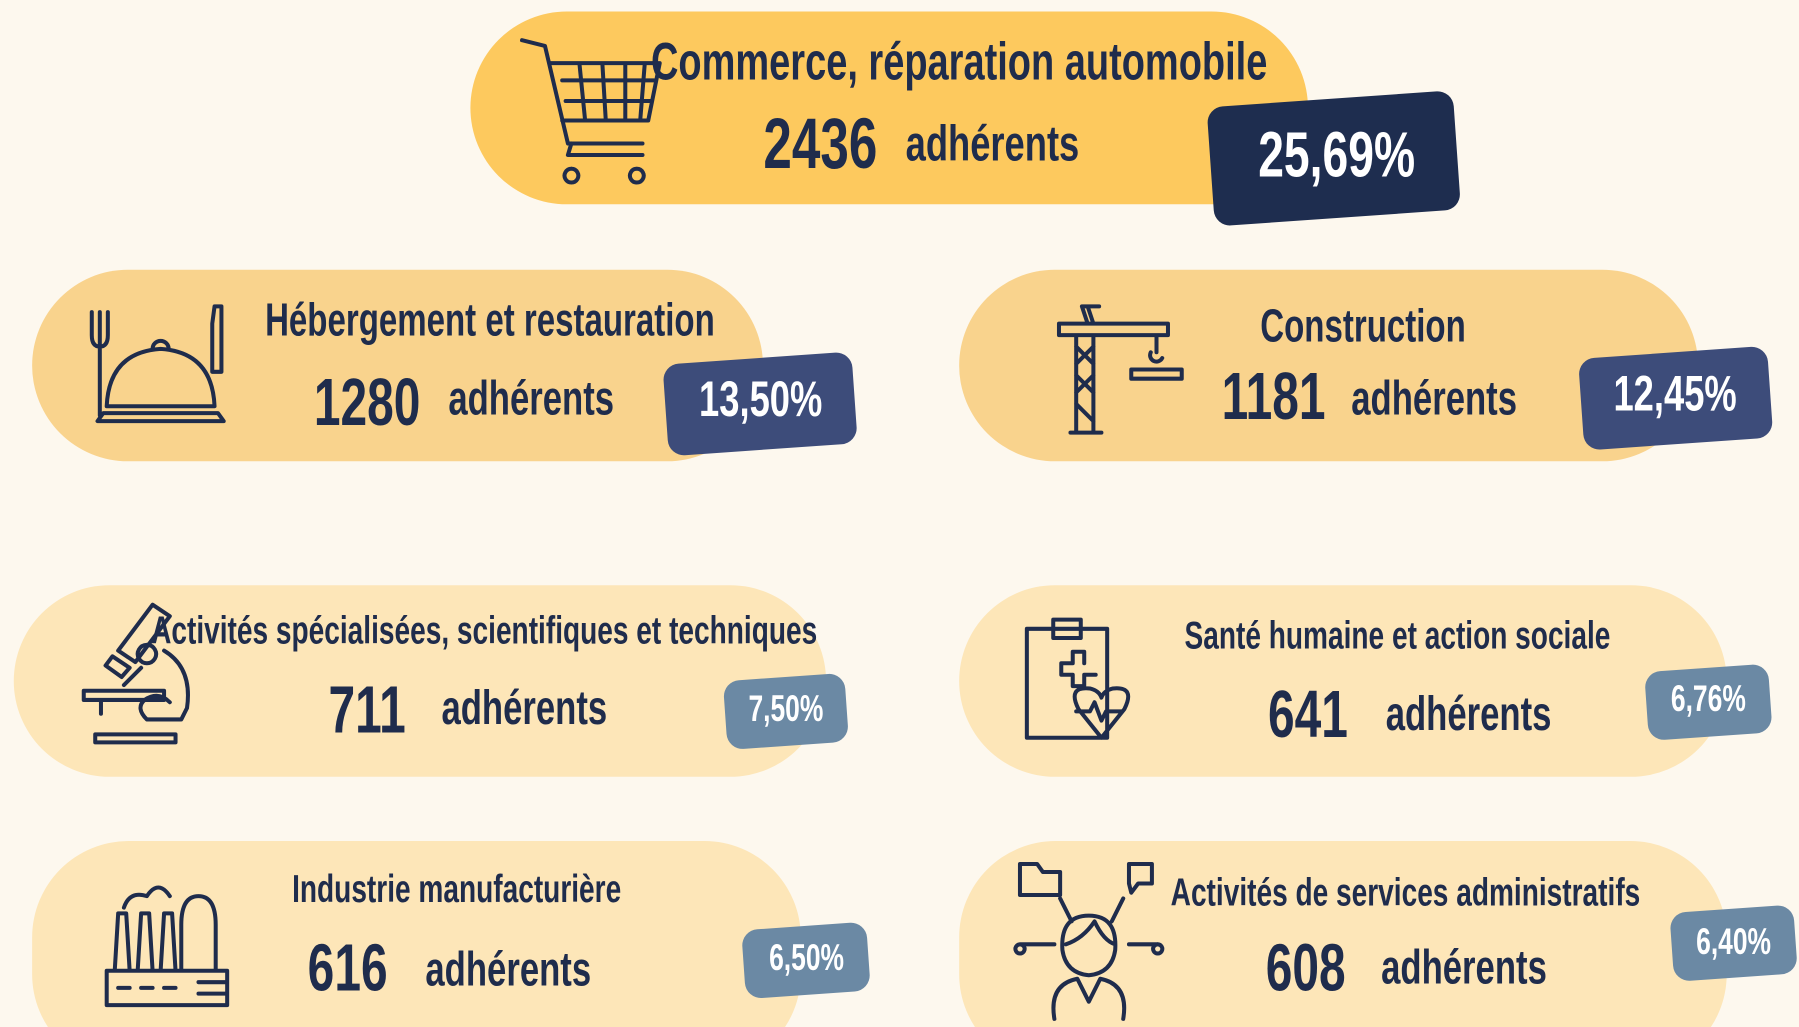  I want to click on sector-label-wrap: Commerce, réparation automobile, so click(959, 61).